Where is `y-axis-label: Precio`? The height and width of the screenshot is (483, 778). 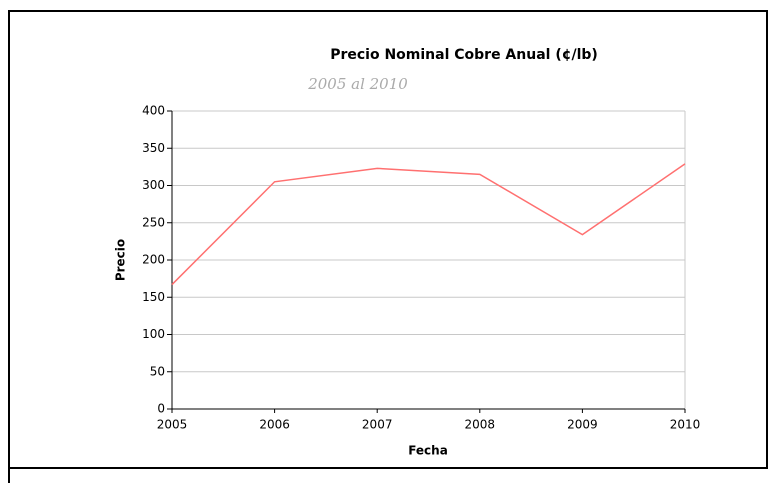
y-axis-label: Precio is located at coordinates (121, 260).